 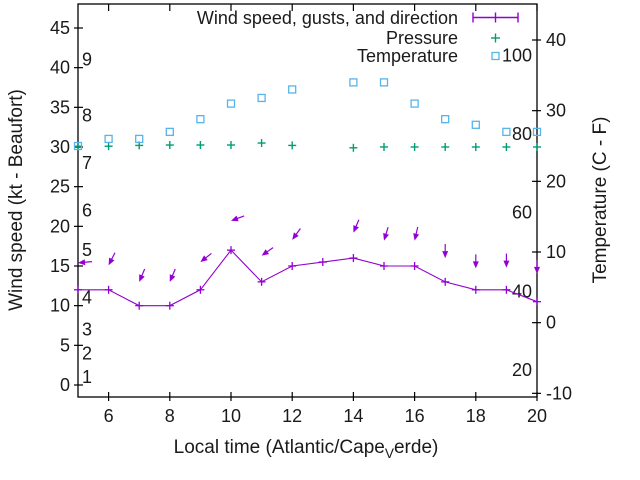 What do you see at coordinates (87, 210) in the screenshot?
I see `beaufort-scale-label: 6` at bounding box center [87, 210].